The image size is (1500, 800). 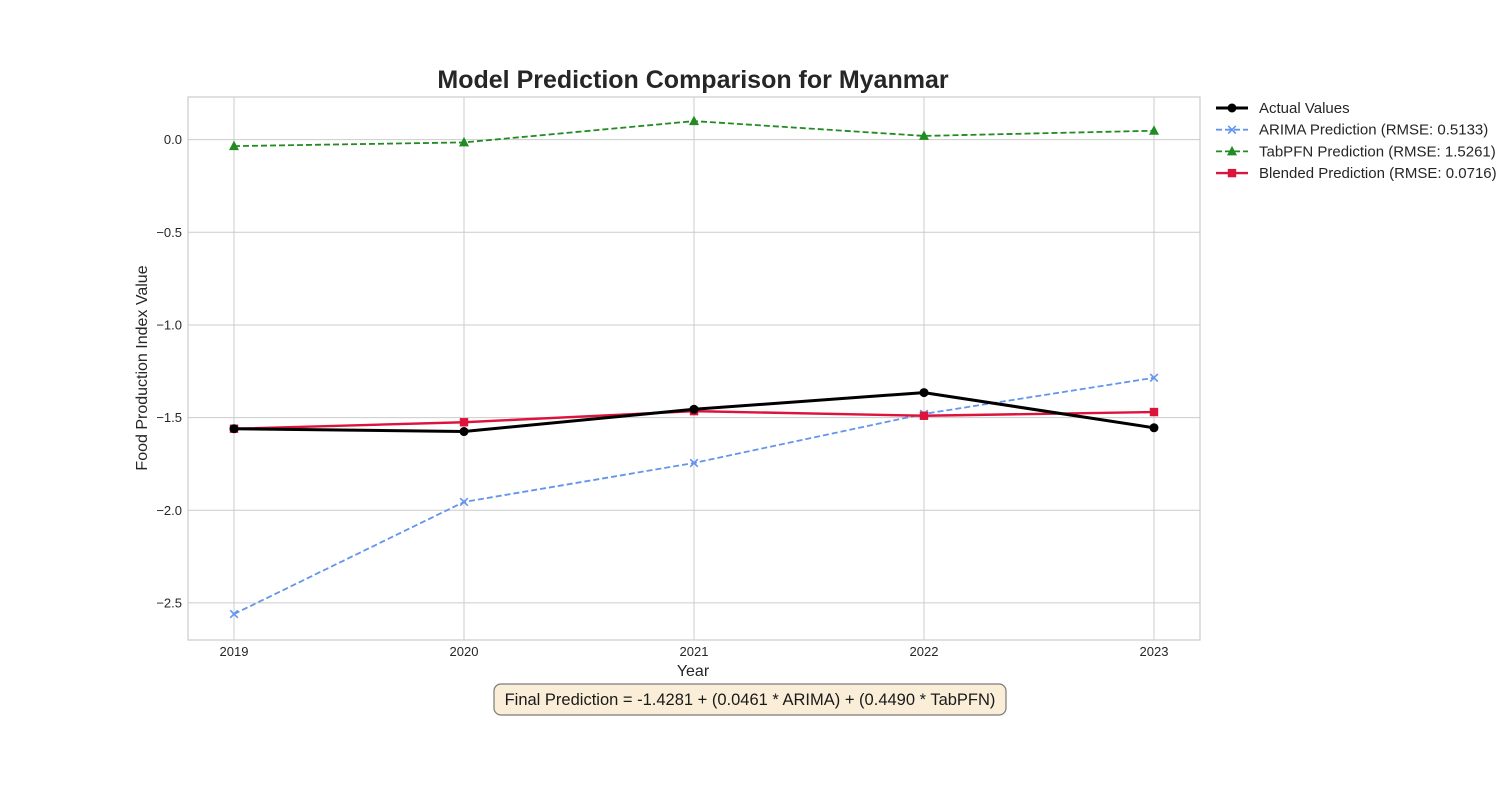 I want to click on legend-entry: ARIMA Prediction (RMSE: 0.5133), so click(x=1352, y=130).